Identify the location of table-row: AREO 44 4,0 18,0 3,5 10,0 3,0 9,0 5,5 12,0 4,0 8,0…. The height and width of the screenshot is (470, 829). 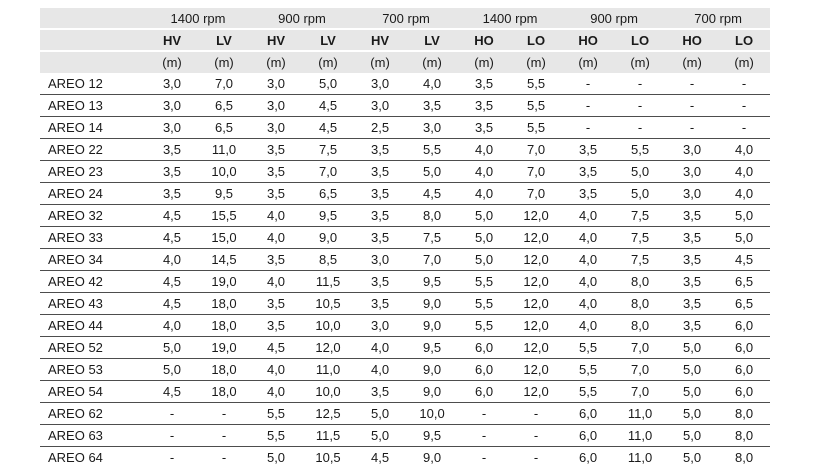
(405, 326).